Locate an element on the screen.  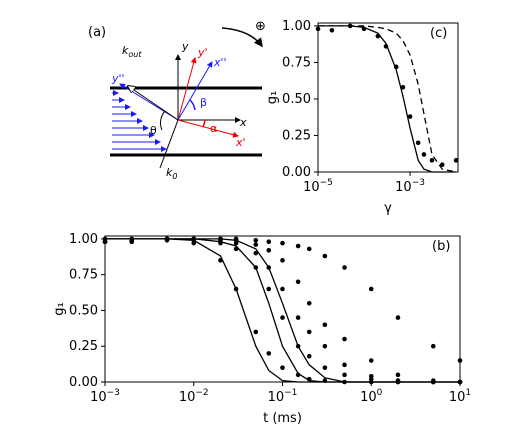
panel-label: (a) is located at coordinates (97, 32).